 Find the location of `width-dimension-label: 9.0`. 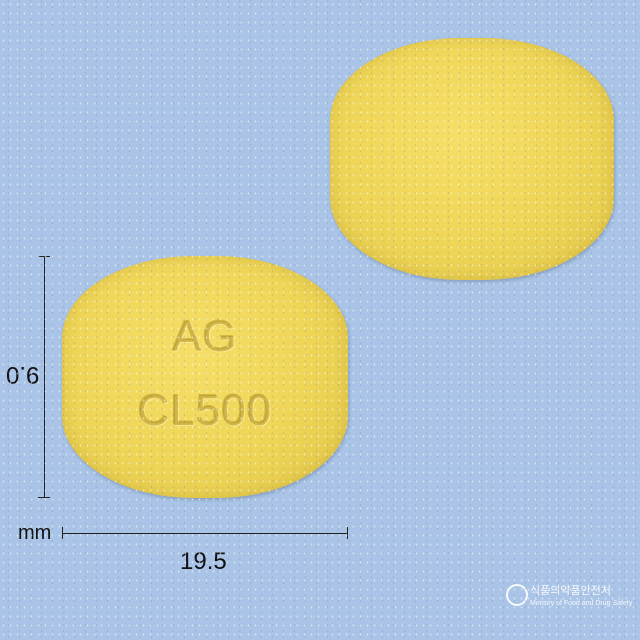

width-dimension-label: 9.0 is located at coordinates (23, 374).